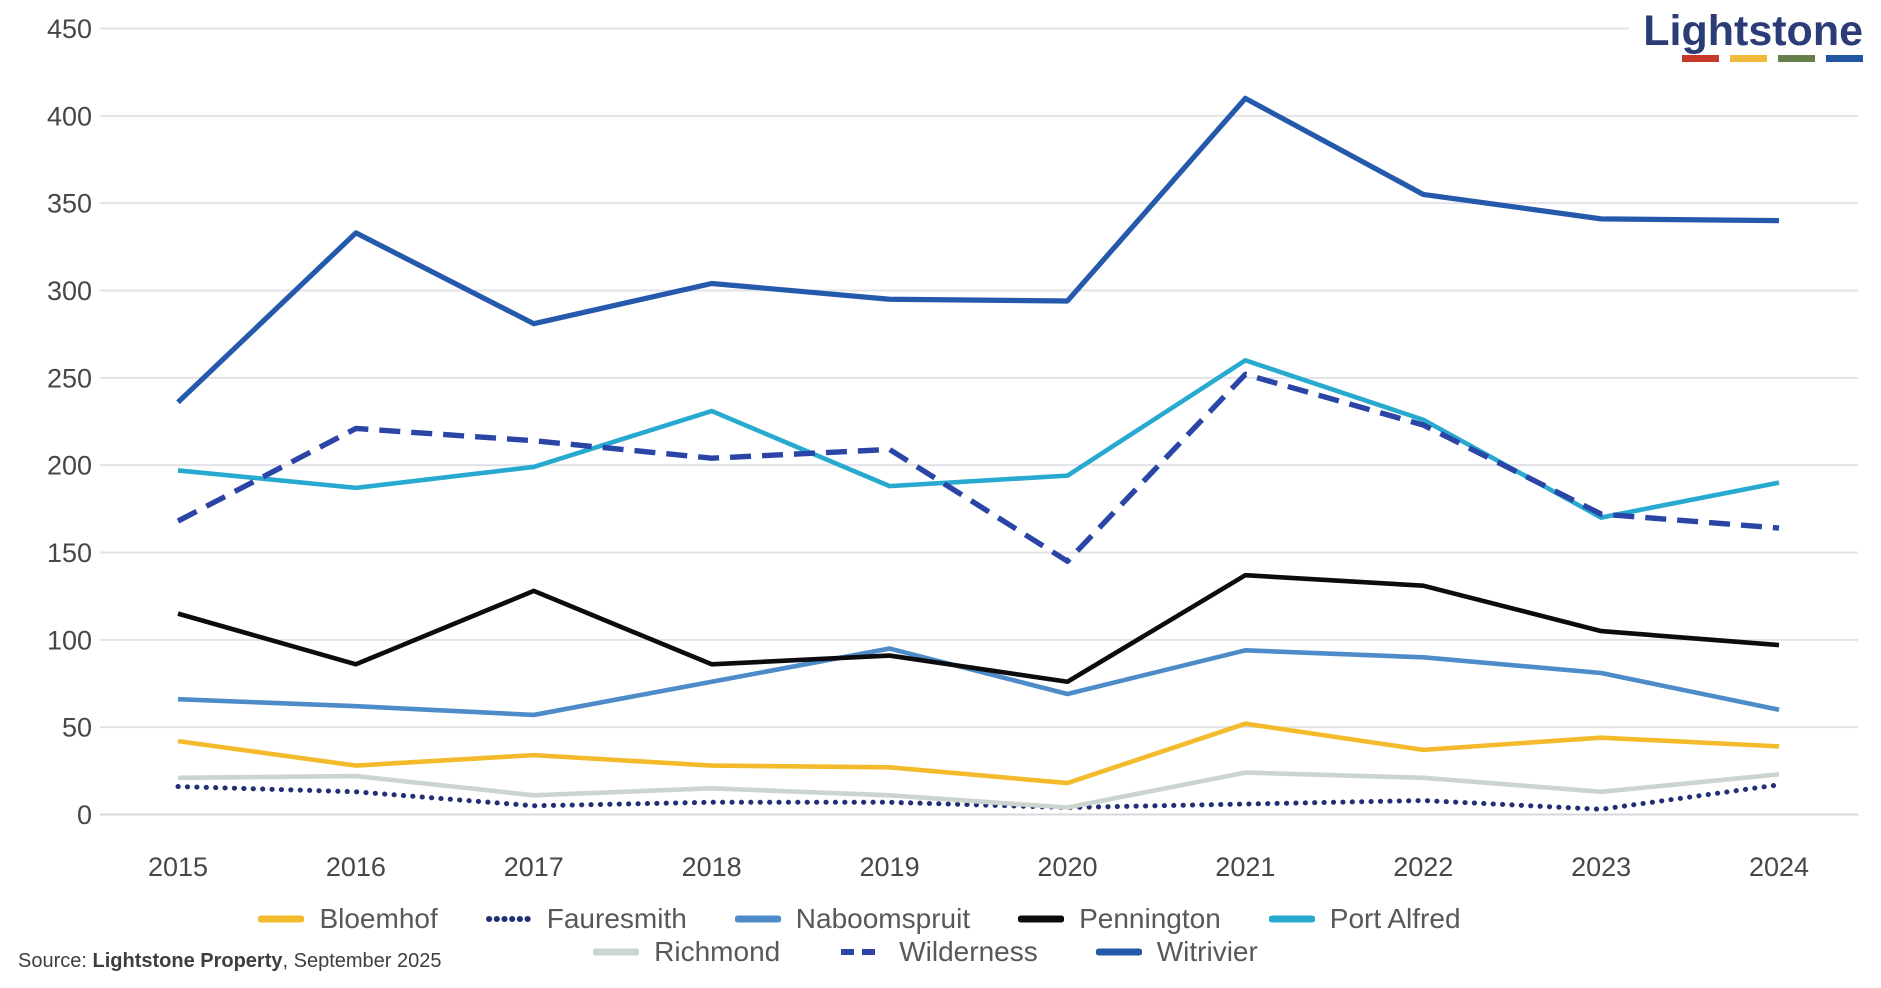 The width and height of the screenshot is (1881, 988). What do you see at coordinates (890, 867) in the screenshot?
I see `x-tick-label: 2019` at bounding box center [890, 867].